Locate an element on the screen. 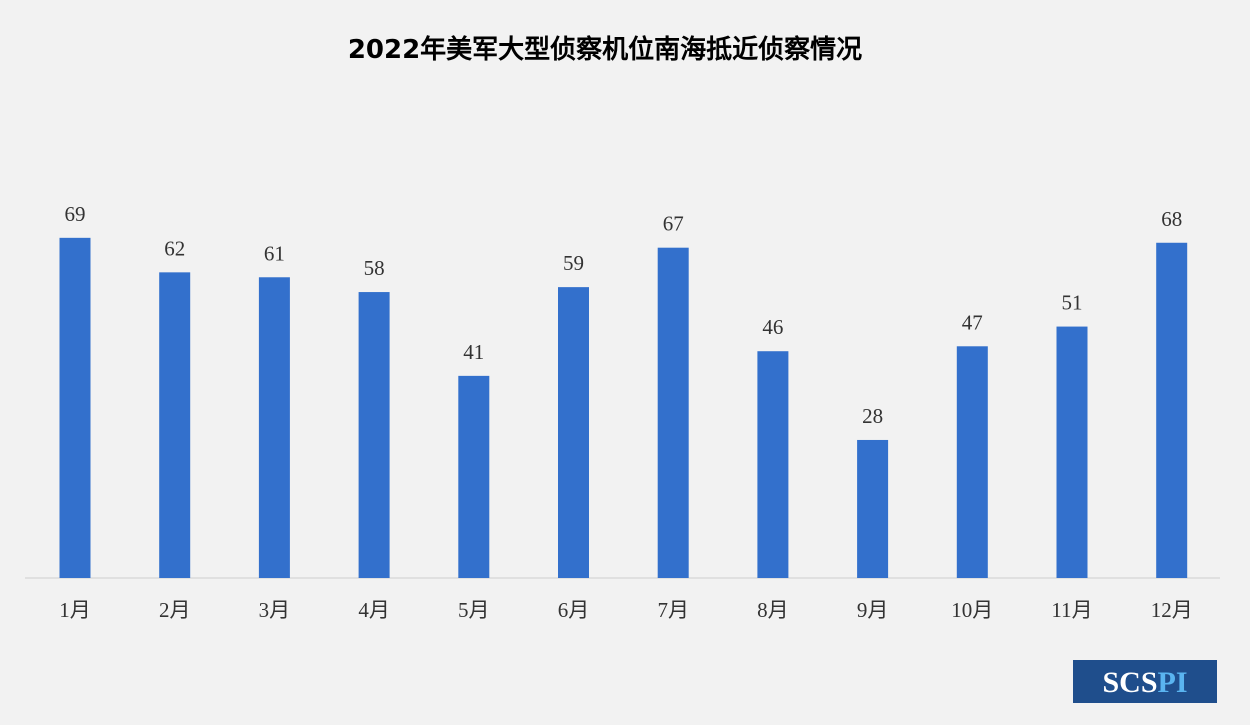 The image size is (1250, 725). x-tick-label: 4月 is located at coordinates (374, 610).